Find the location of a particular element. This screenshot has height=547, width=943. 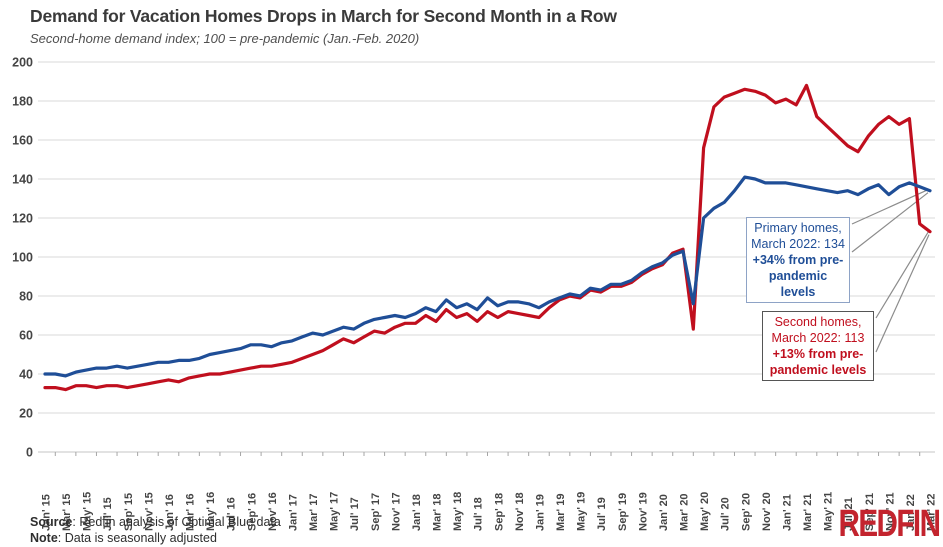

svg-text: Nov' 19 is located at coordinates (643, 511).